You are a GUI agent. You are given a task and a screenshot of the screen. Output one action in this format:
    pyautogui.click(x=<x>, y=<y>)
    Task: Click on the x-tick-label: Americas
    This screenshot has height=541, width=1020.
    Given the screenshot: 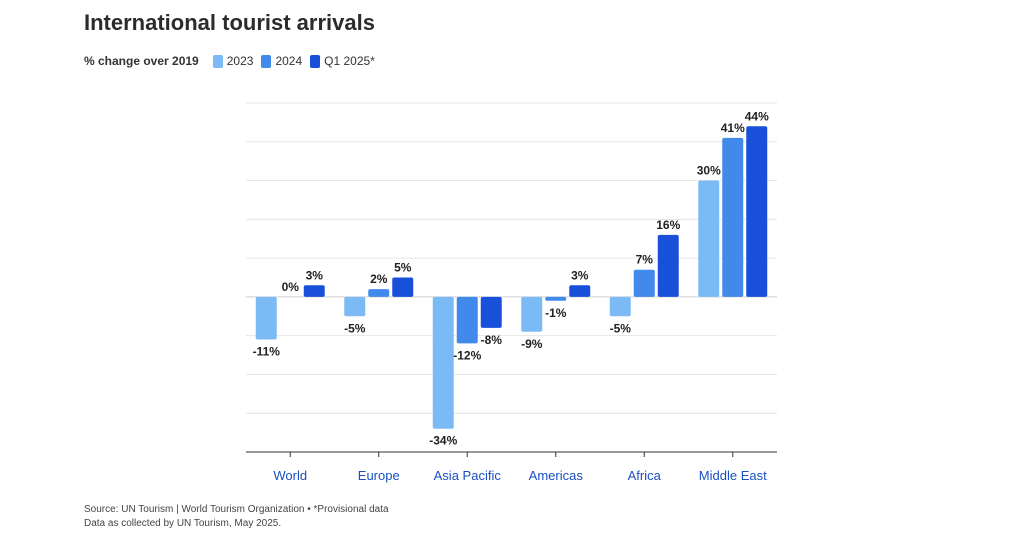 What is the action you would take?
    pyautogui.click(x=556, y=475)
    